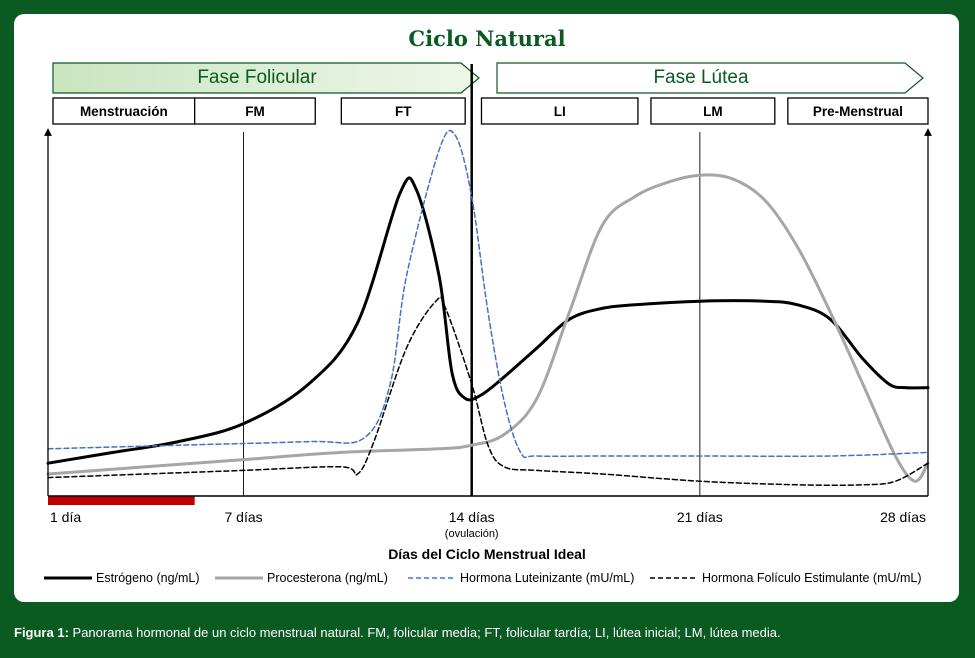  Describe the element at coordinates (327, 578) in the screenshot. I see `legend-label-2: Procesterona (ng/mL)` at that location.